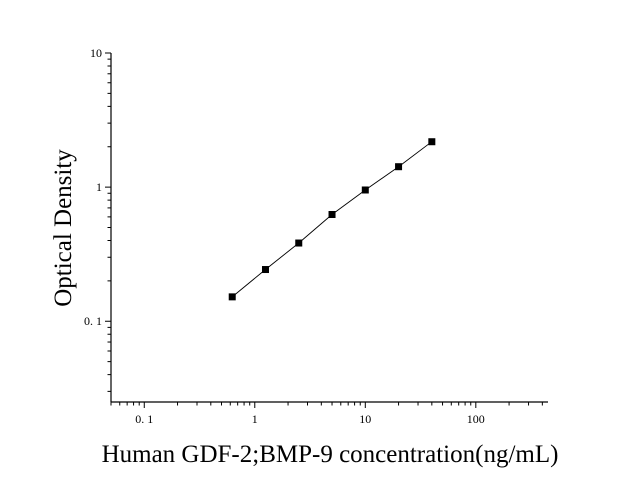 The height and width of the screenshot is (483, 636). I want to click on y-tick-label: 10, so click(96, 53).